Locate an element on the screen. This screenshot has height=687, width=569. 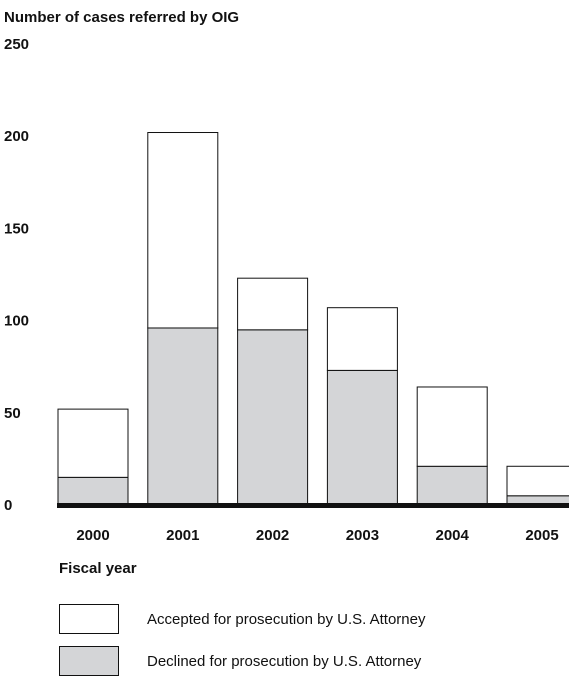
x-tick-label: 2002 is located at coordinates (272, 535).